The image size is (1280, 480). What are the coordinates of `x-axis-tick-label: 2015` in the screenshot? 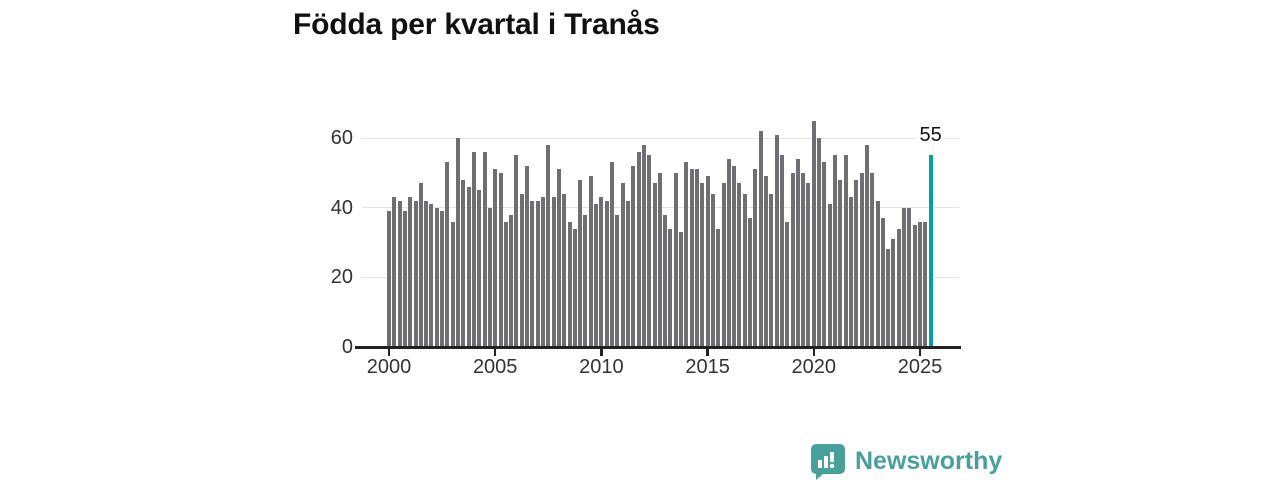 It's located at (707, 367).